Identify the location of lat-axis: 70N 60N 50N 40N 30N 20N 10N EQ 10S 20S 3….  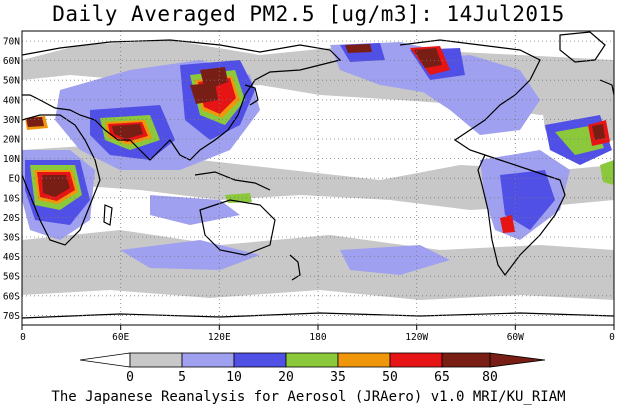
(11, 179).